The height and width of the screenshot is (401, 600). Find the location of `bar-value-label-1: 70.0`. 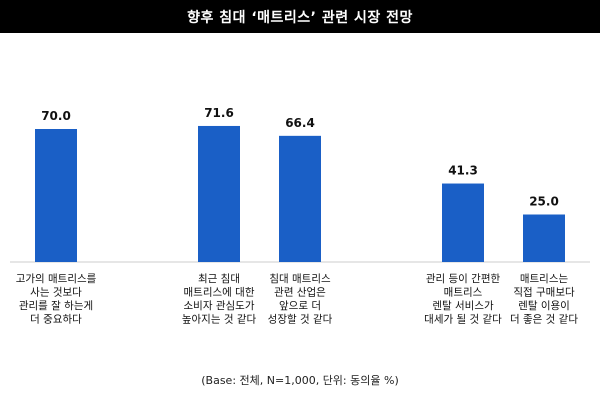

bar-value-label-1: 70.0 is located at coordinates (56, 116).